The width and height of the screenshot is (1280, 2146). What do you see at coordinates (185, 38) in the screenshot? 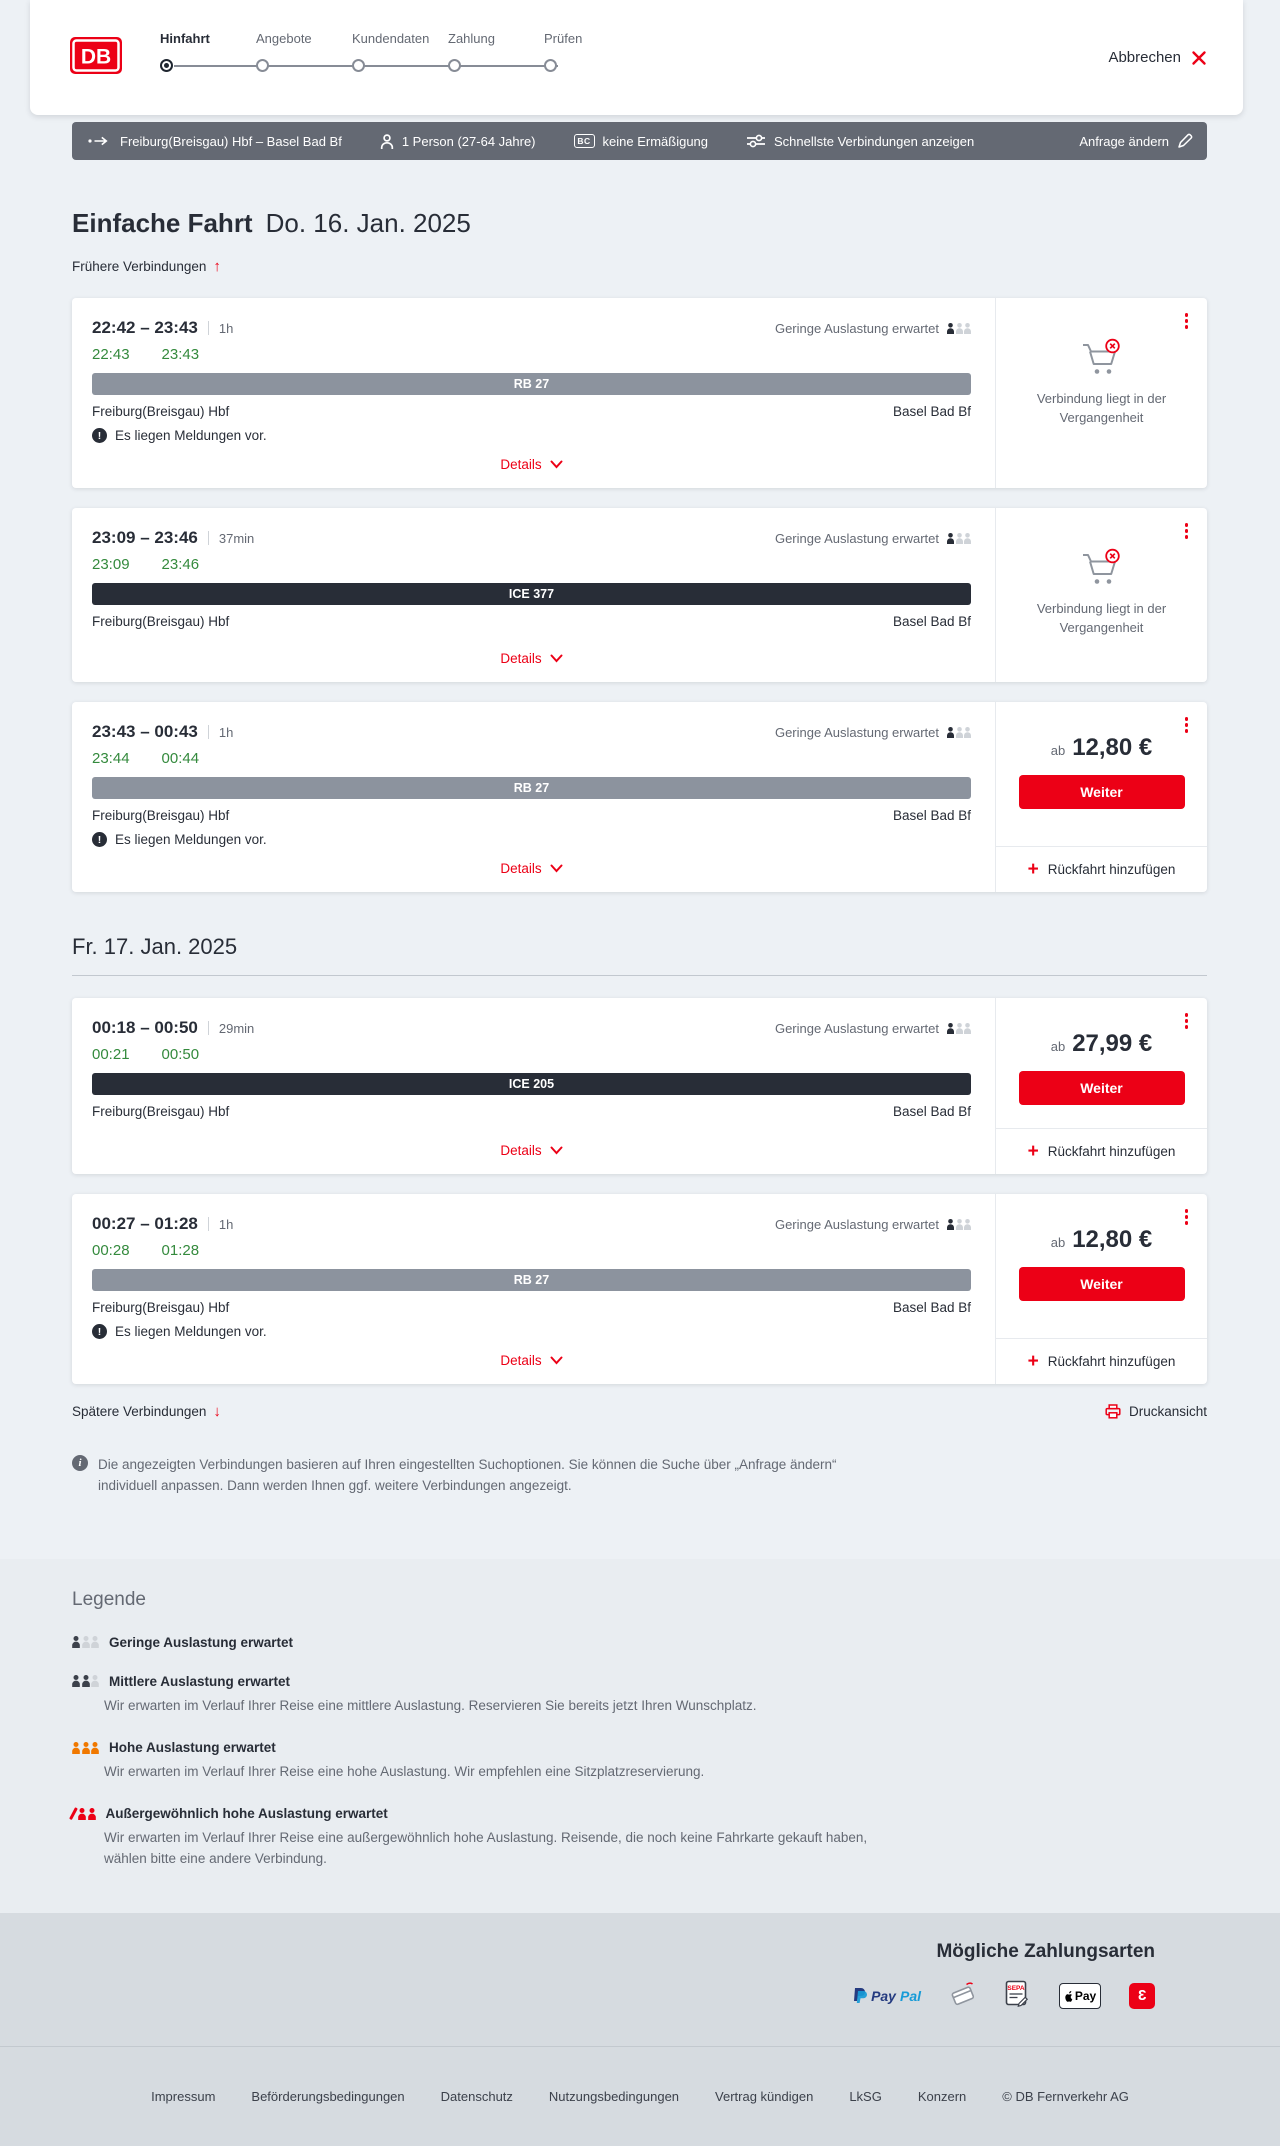
I see `step-label: Hinfahrt` at bounding box center [185, 38].